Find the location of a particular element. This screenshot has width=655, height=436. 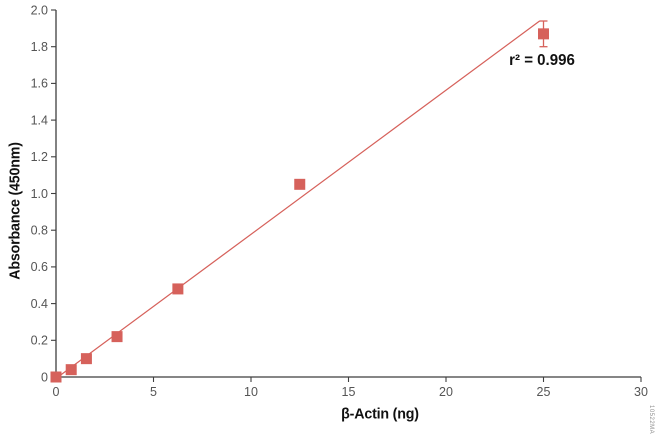

y-tick-label: 1.4 is located at coordinates (39, 120).